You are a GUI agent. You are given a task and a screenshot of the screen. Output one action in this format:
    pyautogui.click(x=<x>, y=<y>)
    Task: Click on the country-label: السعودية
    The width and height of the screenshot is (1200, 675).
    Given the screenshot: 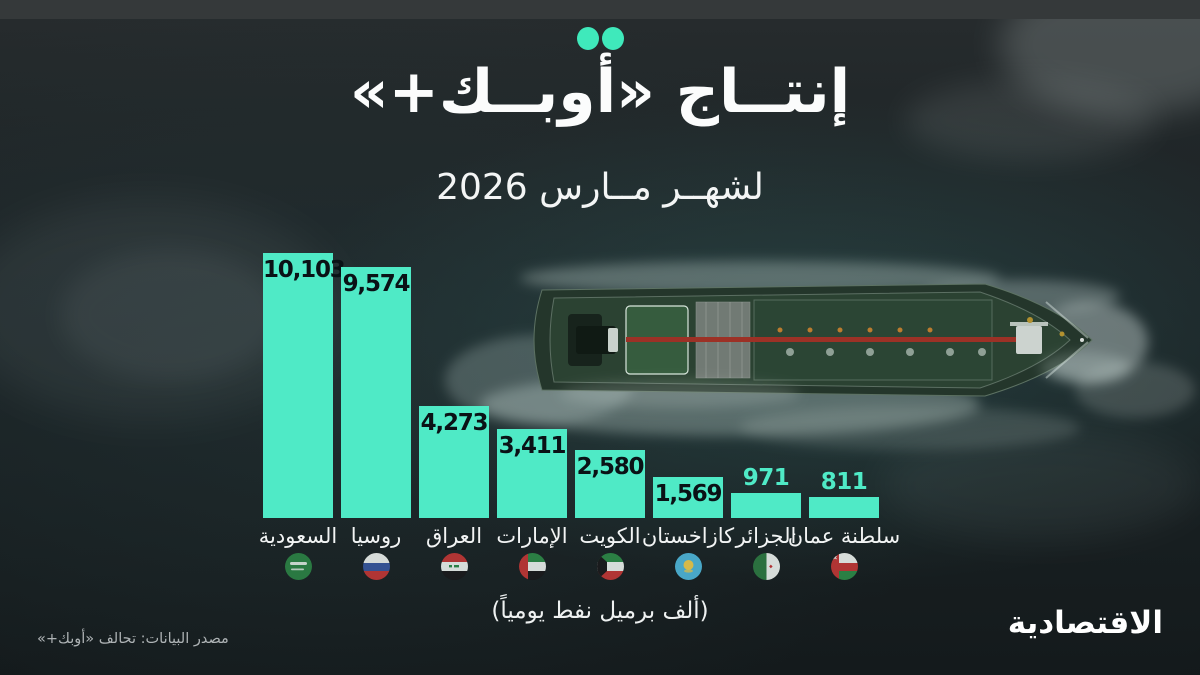 What is the action you would take?
    pyautogui.click(x=298, y=536)
    